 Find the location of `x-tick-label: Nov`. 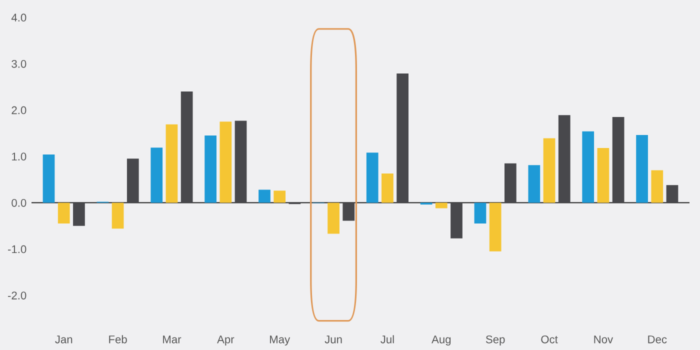

x-tick-label: Nov is located at coordinates (604, 340).